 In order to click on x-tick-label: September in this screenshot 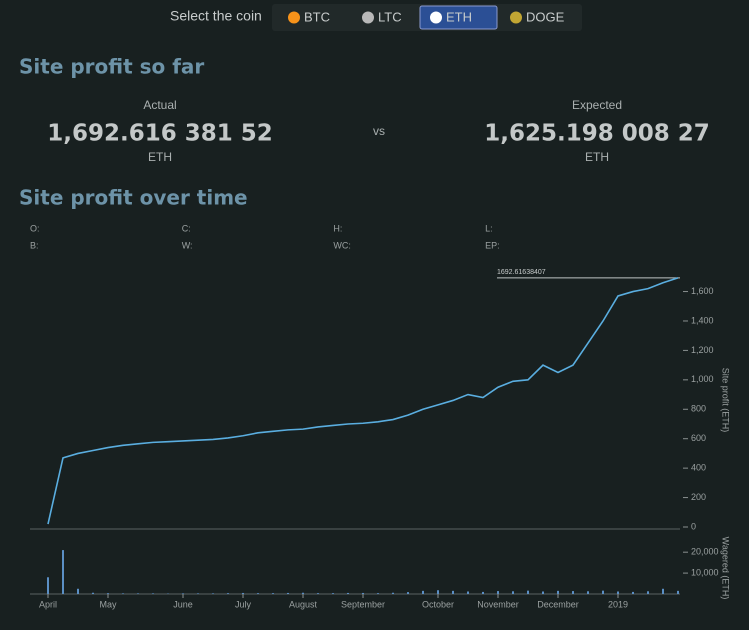, I will do `click(363, 604)`.